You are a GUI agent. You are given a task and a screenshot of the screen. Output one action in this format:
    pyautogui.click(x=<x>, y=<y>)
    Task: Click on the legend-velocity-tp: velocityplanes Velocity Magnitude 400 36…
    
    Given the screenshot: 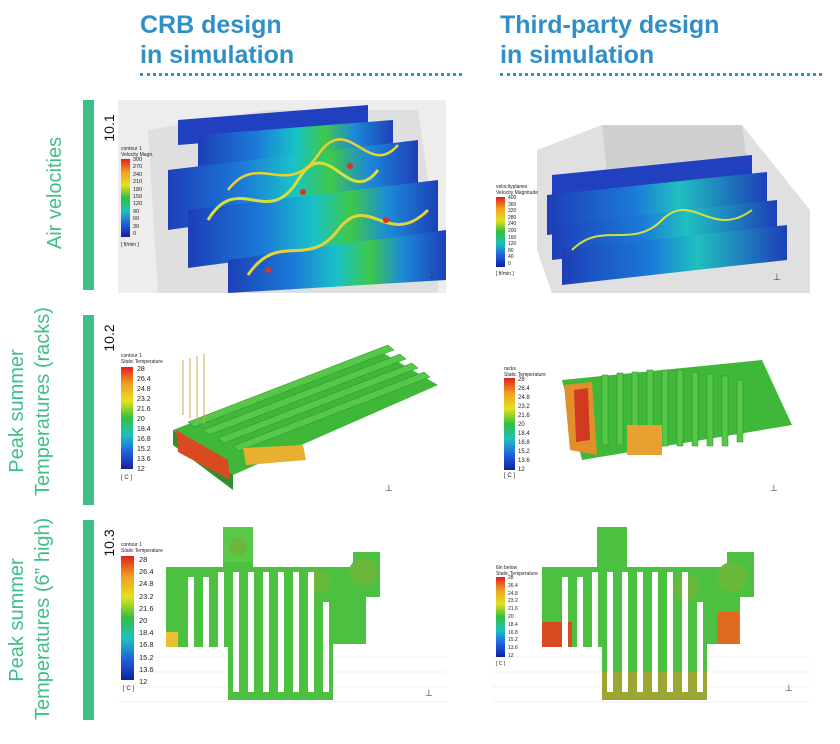 What is the action you would take?
    pyautogui.click(x=517, y=239)
    